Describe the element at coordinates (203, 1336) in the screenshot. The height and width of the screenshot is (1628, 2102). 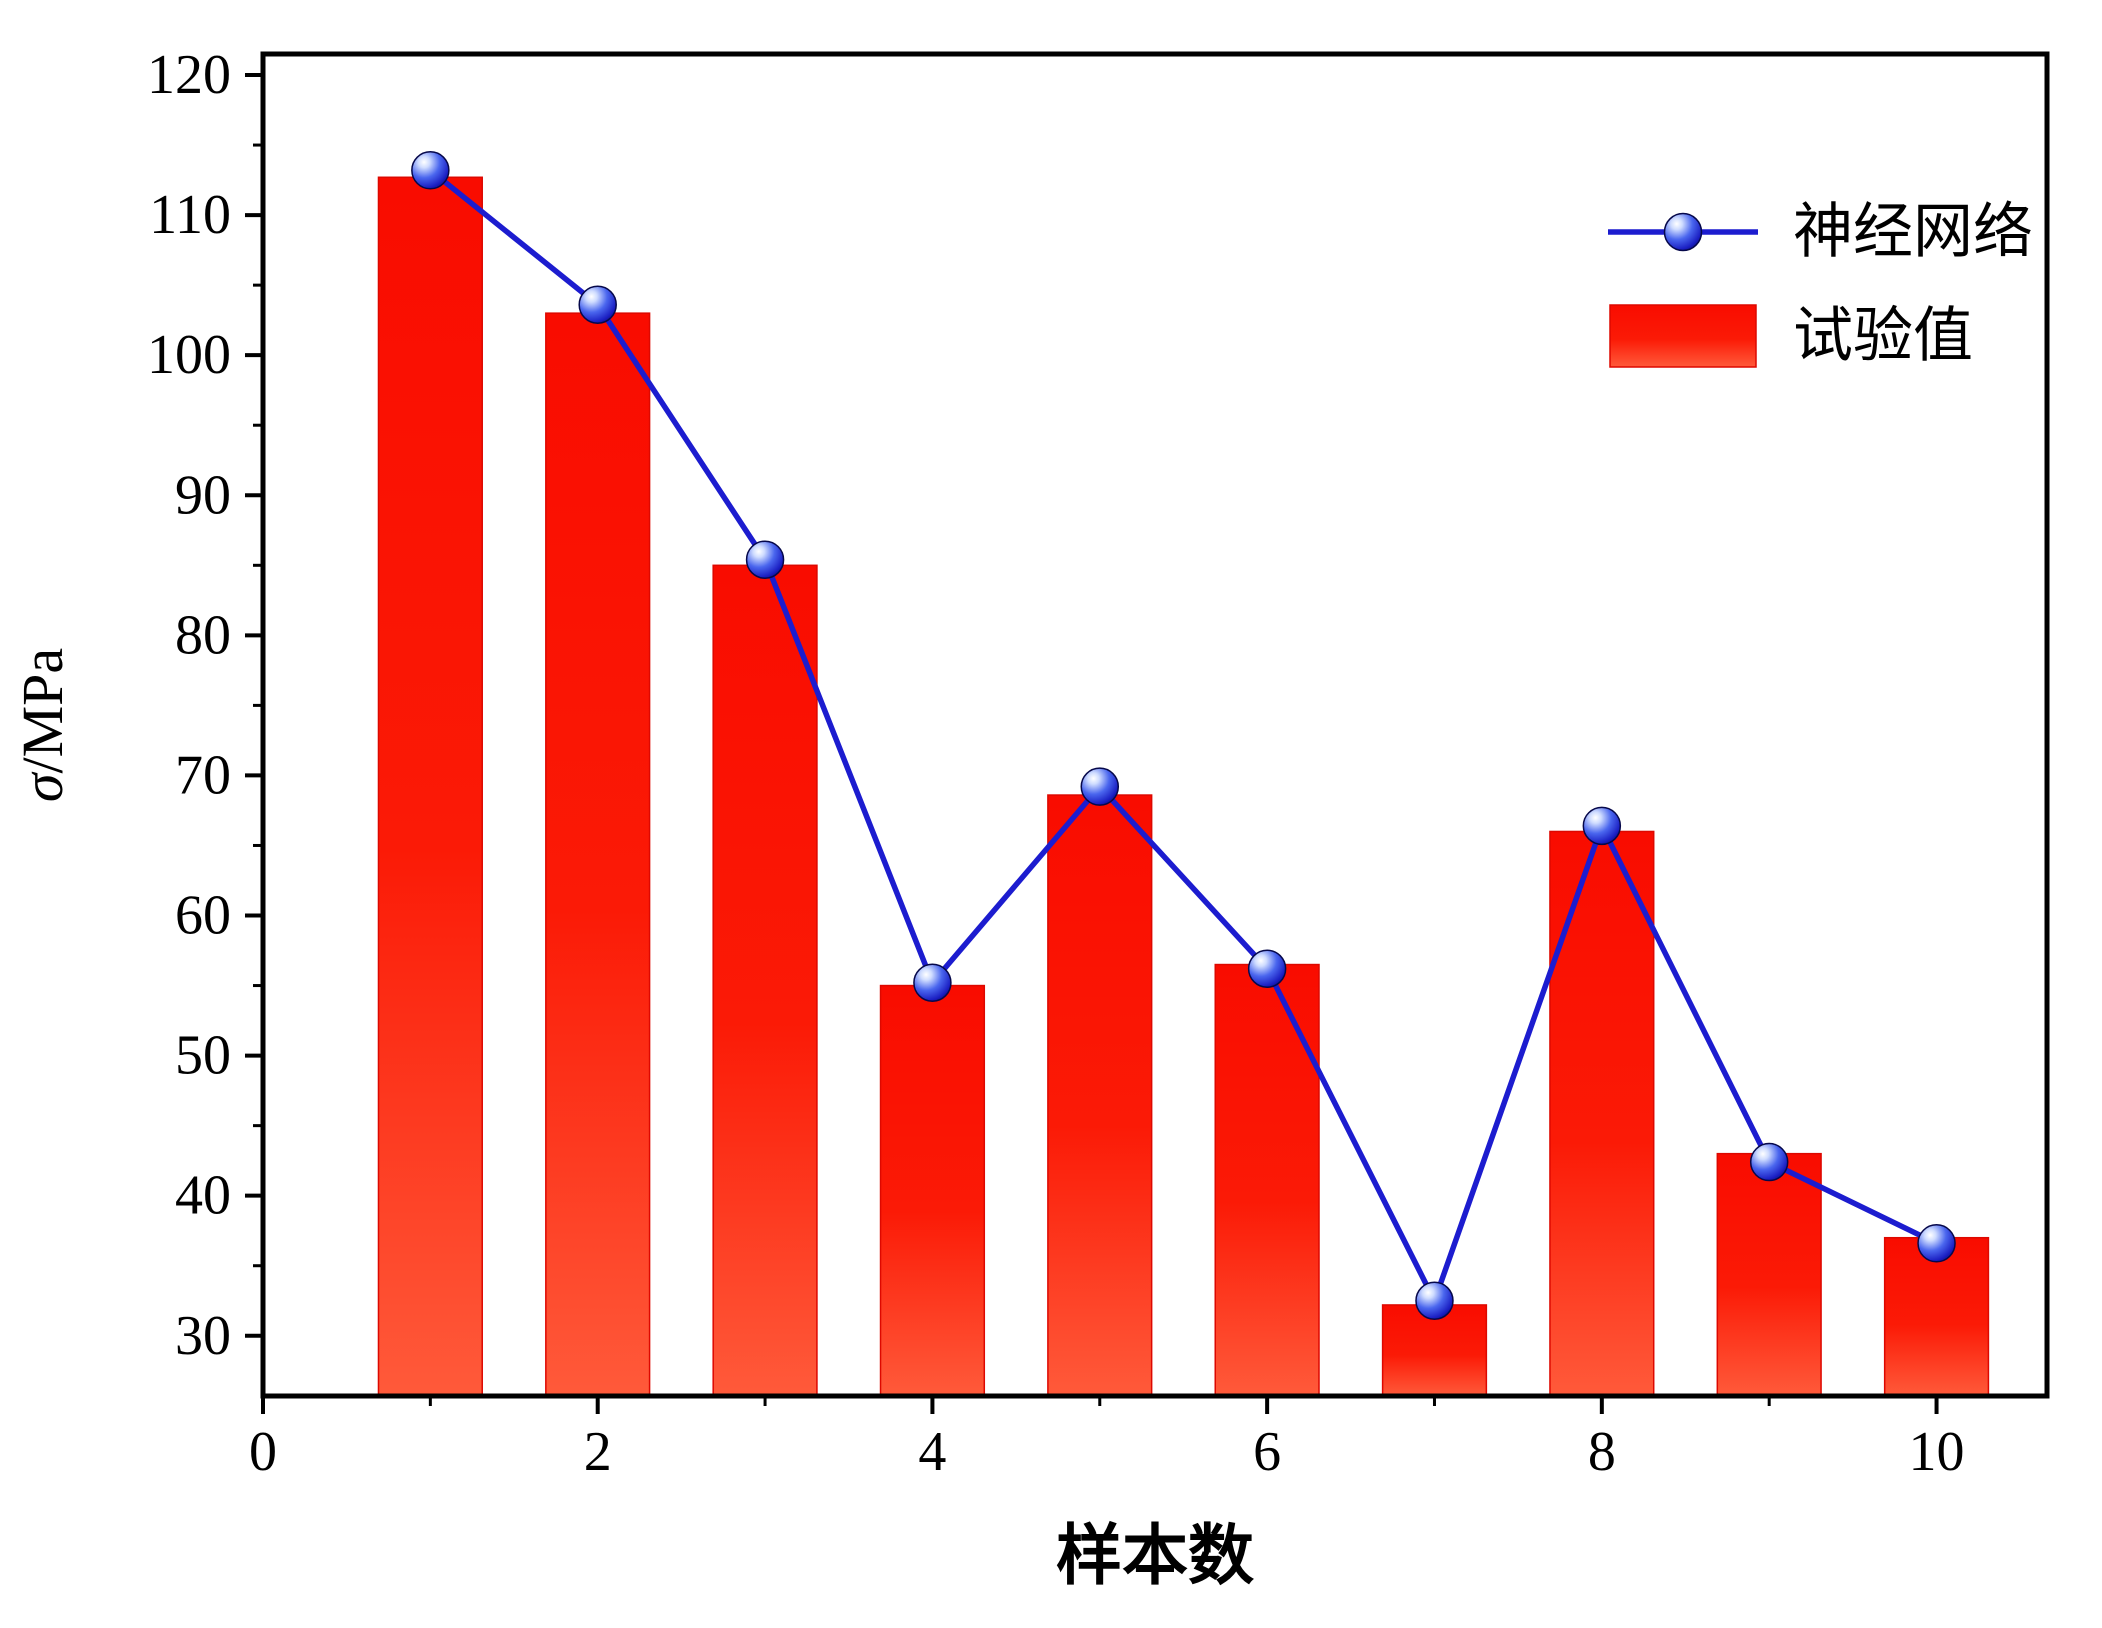
I see `y-tick-label: 30` at that location.